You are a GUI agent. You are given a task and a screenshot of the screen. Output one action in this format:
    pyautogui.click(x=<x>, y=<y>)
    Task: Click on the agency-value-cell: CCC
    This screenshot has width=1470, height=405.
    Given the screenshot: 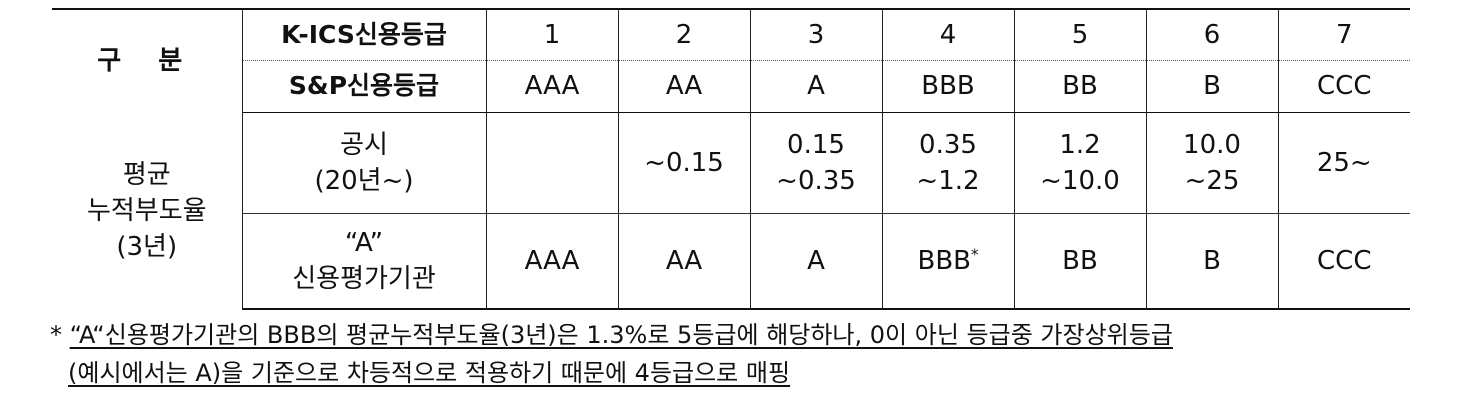 What is the action you would take?
    pyautogui.click(x=1344, y=261)
    